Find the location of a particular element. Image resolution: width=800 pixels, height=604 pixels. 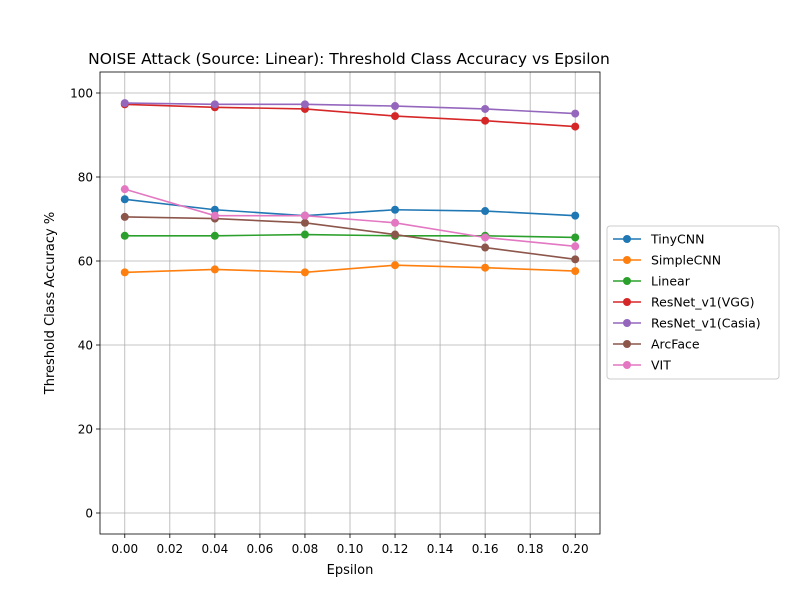

y-tick-label: 0 is located at coordinates (89, 514).